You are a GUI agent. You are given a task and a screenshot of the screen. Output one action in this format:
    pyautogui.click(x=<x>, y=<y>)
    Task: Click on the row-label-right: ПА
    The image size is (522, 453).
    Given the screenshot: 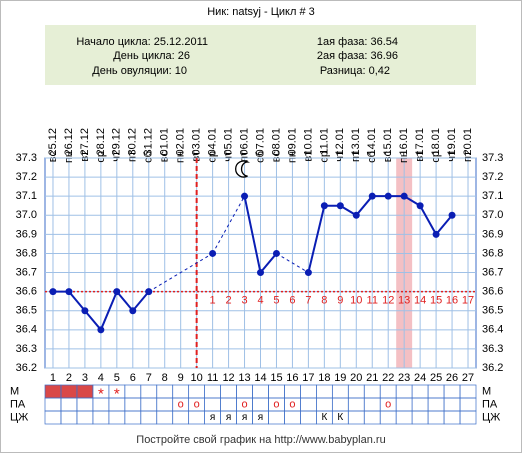 What is the action you would take?
    pyautogui.click(x=490, y=404)
    